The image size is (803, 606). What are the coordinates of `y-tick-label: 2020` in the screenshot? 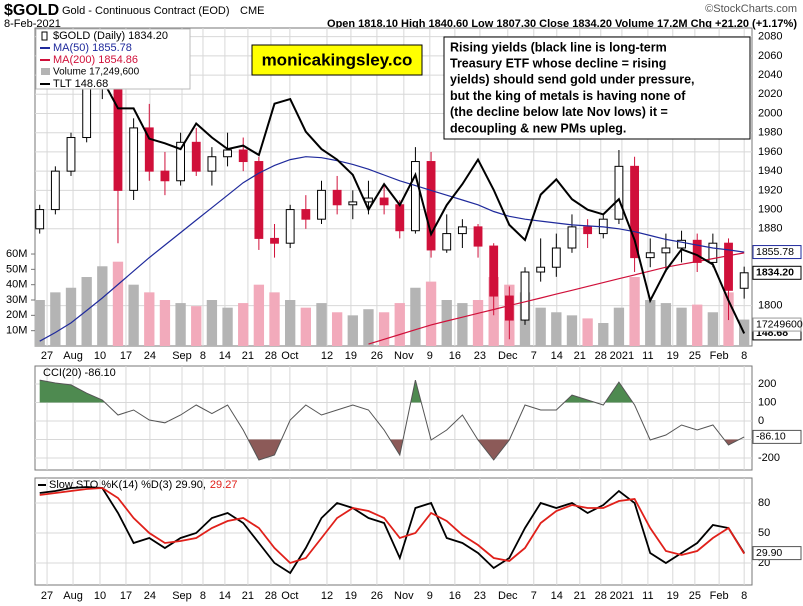 It's located at (770, 94).